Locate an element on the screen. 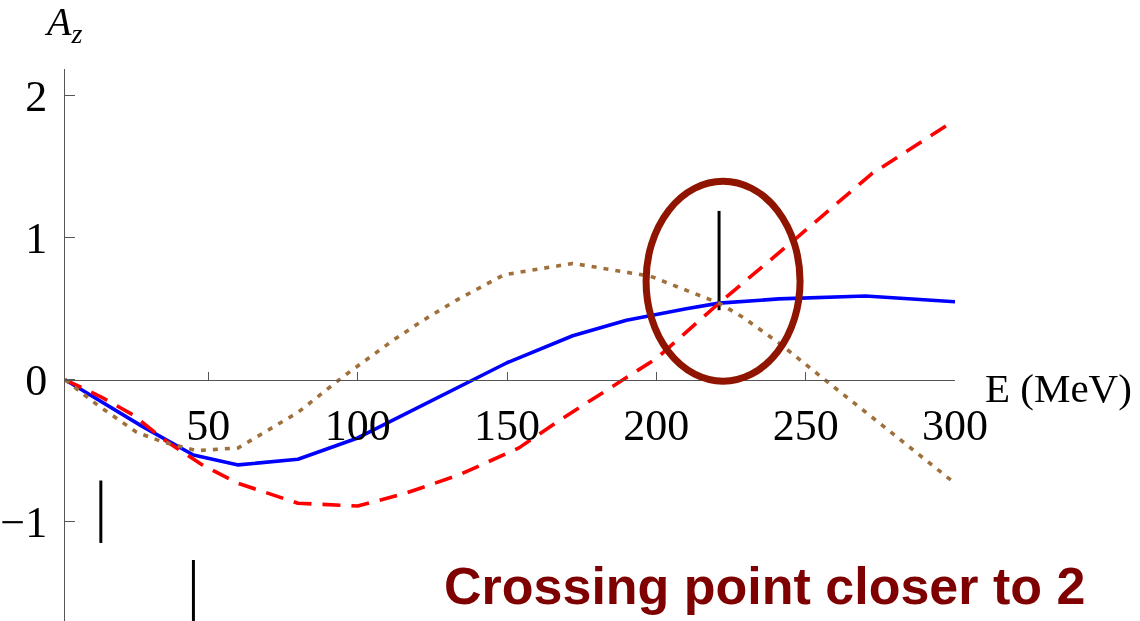 This screenshot has height=621, width=1140. x-tick-label: 50 is located at coordinates (208, 425).